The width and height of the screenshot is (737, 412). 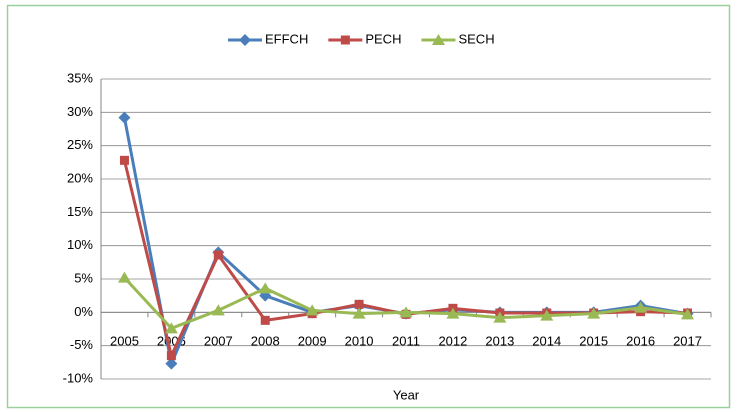 What do you see at coordinates (80, 144) in the screenshot?
I see `y-tick-label: 25%` at bounding box center [80, 144].